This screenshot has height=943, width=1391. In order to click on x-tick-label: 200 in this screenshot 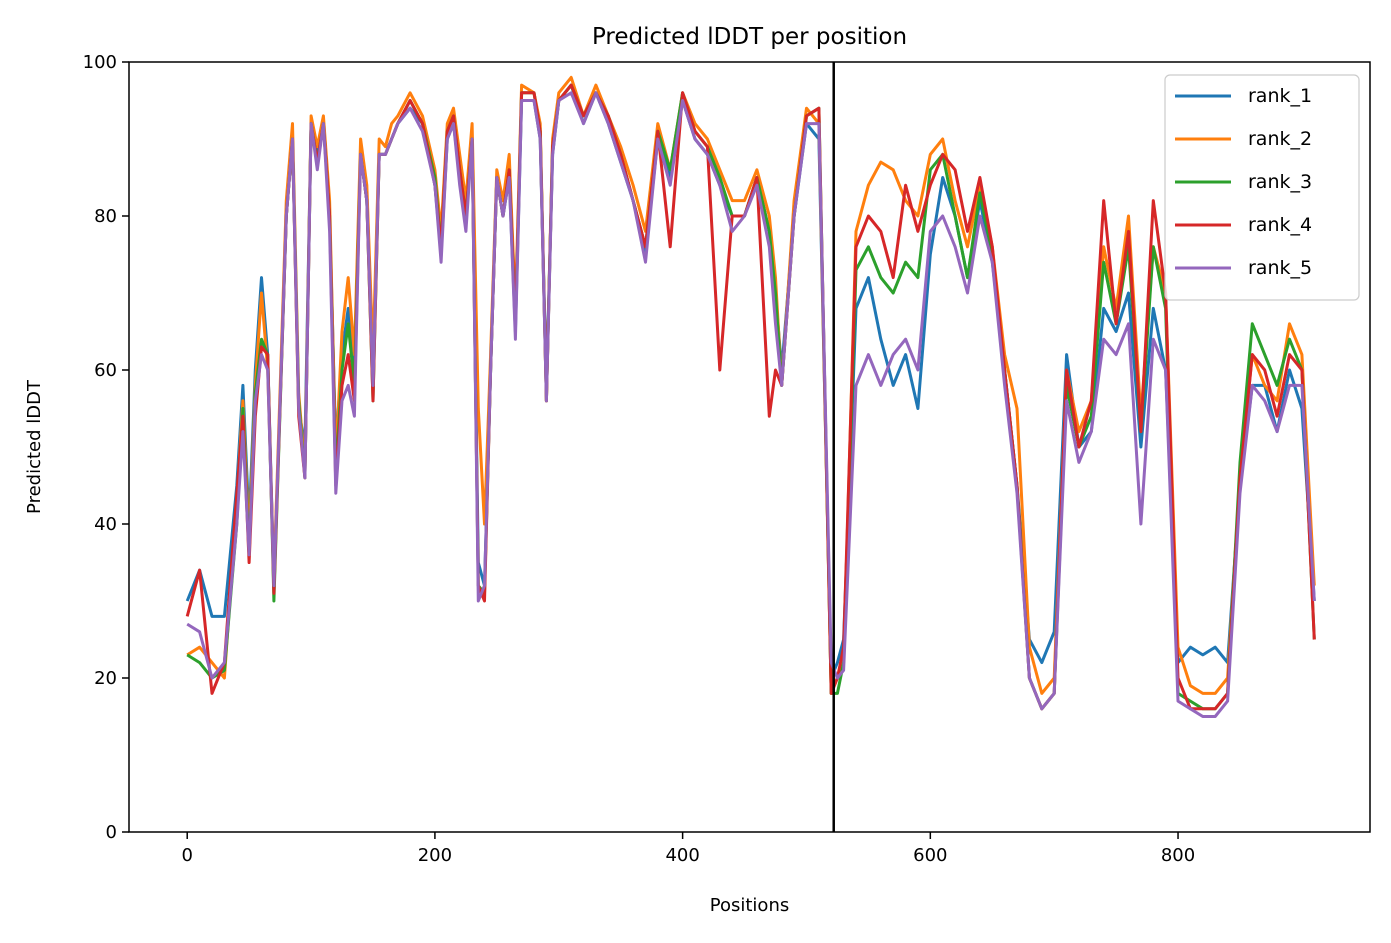, I will do `click(435, 855)`.